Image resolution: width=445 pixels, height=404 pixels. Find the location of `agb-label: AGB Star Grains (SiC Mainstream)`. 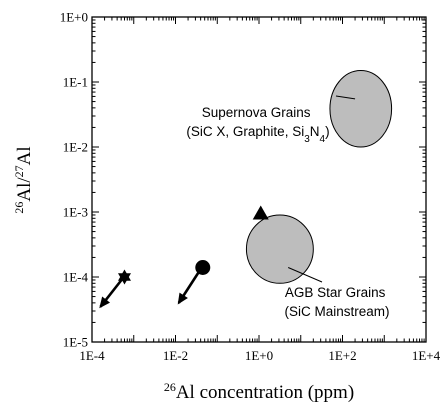

agb-label: AGB Star Grains (SiC Mainstream) is located at coordinates (336, 302).